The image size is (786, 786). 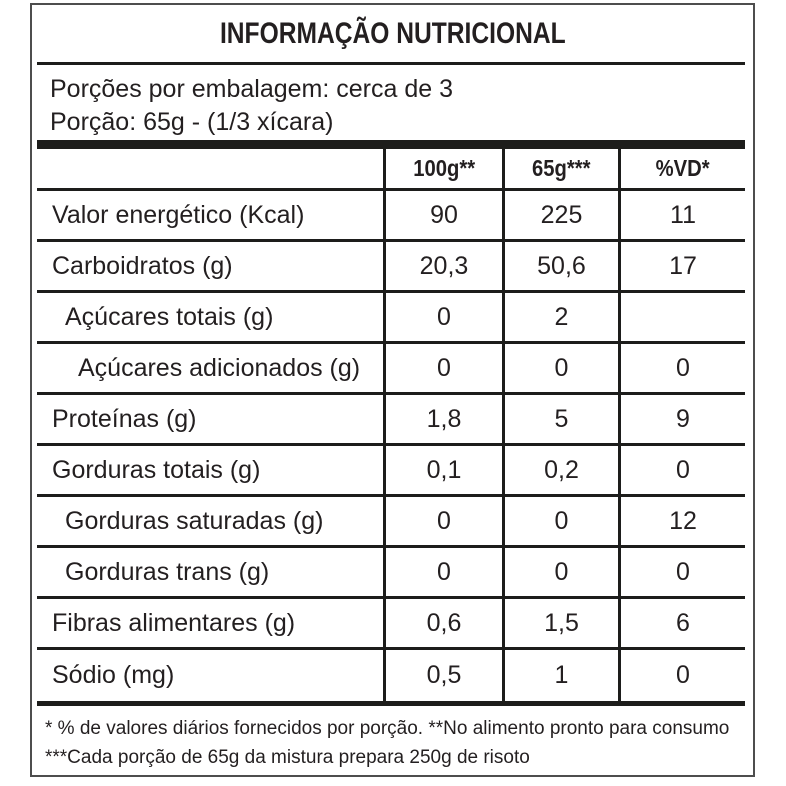 What do you see at coordinates (681, 420) in the screenshot?
I see `value-pct-vd: 9` at bounding box center [681, 420].